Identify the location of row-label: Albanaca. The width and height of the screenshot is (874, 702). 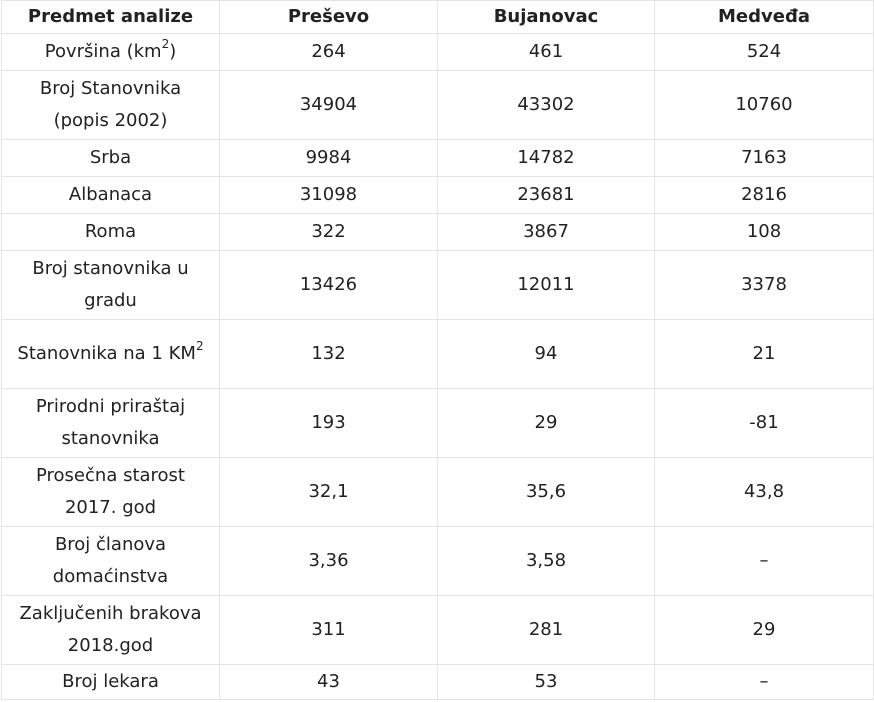
(110, 195).